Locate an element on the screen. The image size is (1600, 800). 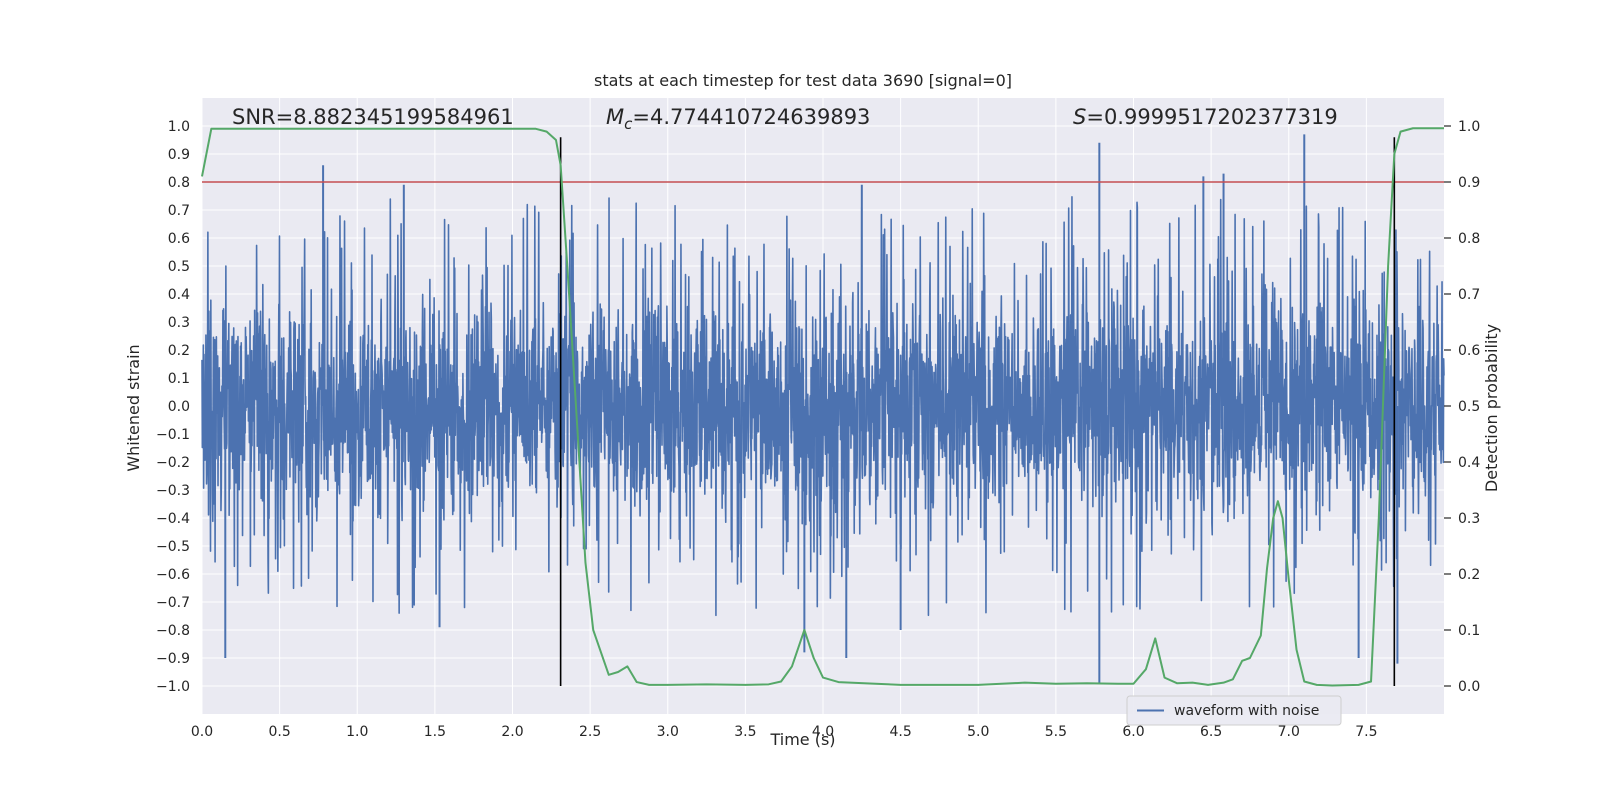
x-tick-label-8: 4.0 is located at coordinates (823, 732).